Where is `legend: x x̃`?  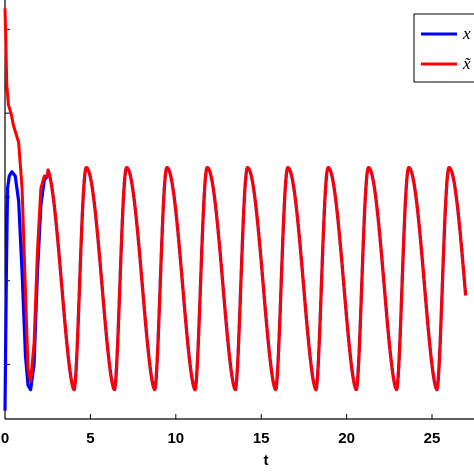
legend: x x̃ is located at coordinates (443, 48).